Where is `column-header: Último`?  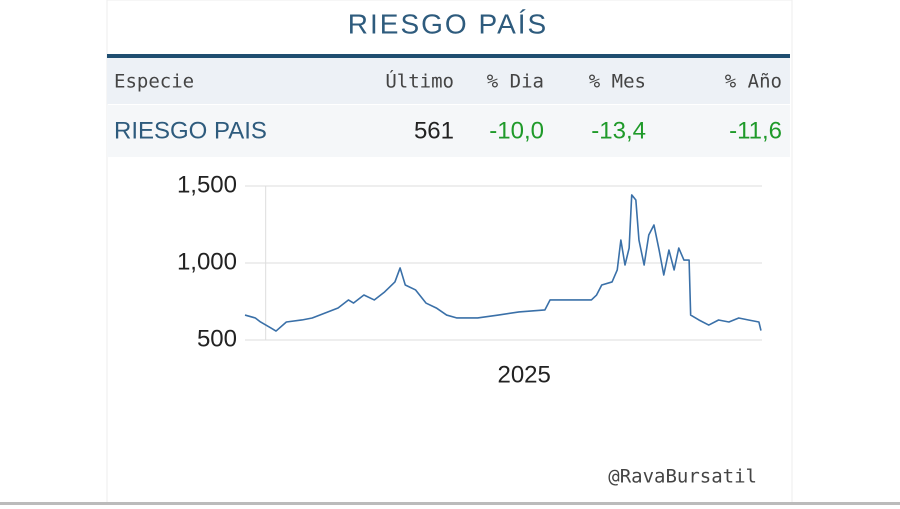 column-header: Último is located at coordinates (419, 81).